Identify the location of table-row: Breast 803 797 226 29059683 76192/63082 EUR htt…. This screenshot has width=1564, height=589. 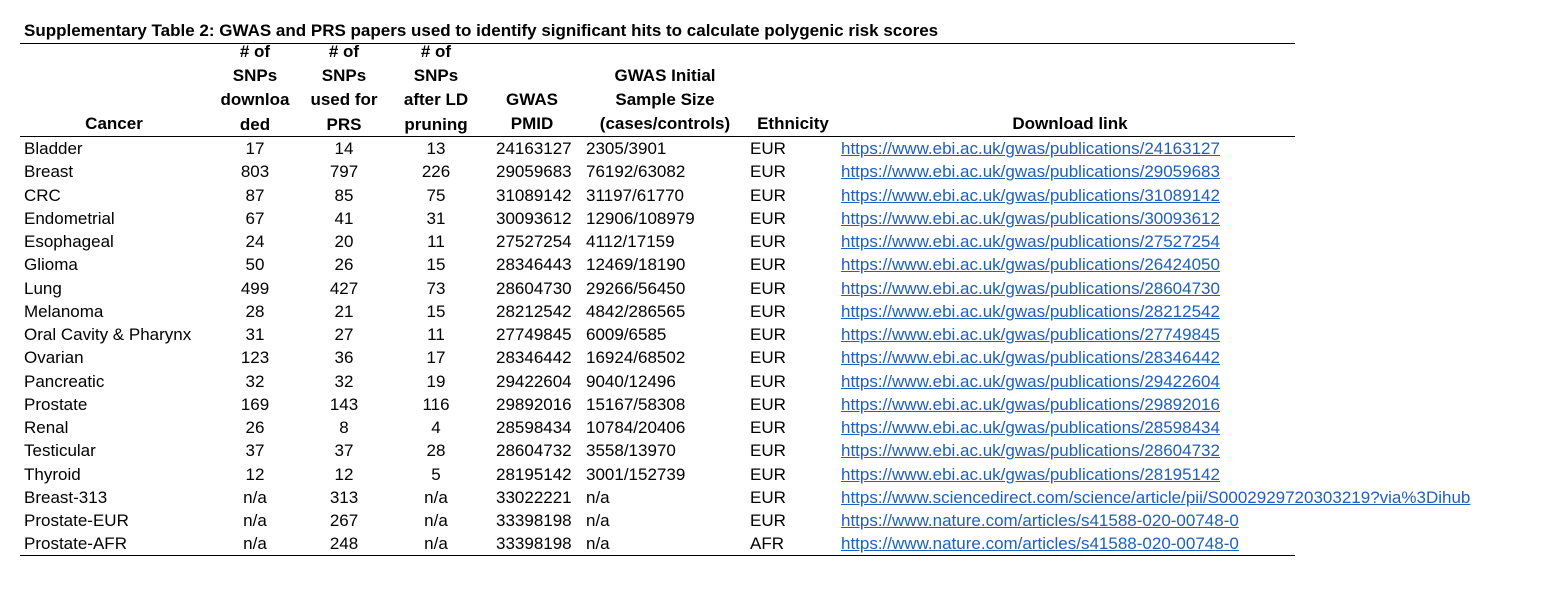
(782, 171).